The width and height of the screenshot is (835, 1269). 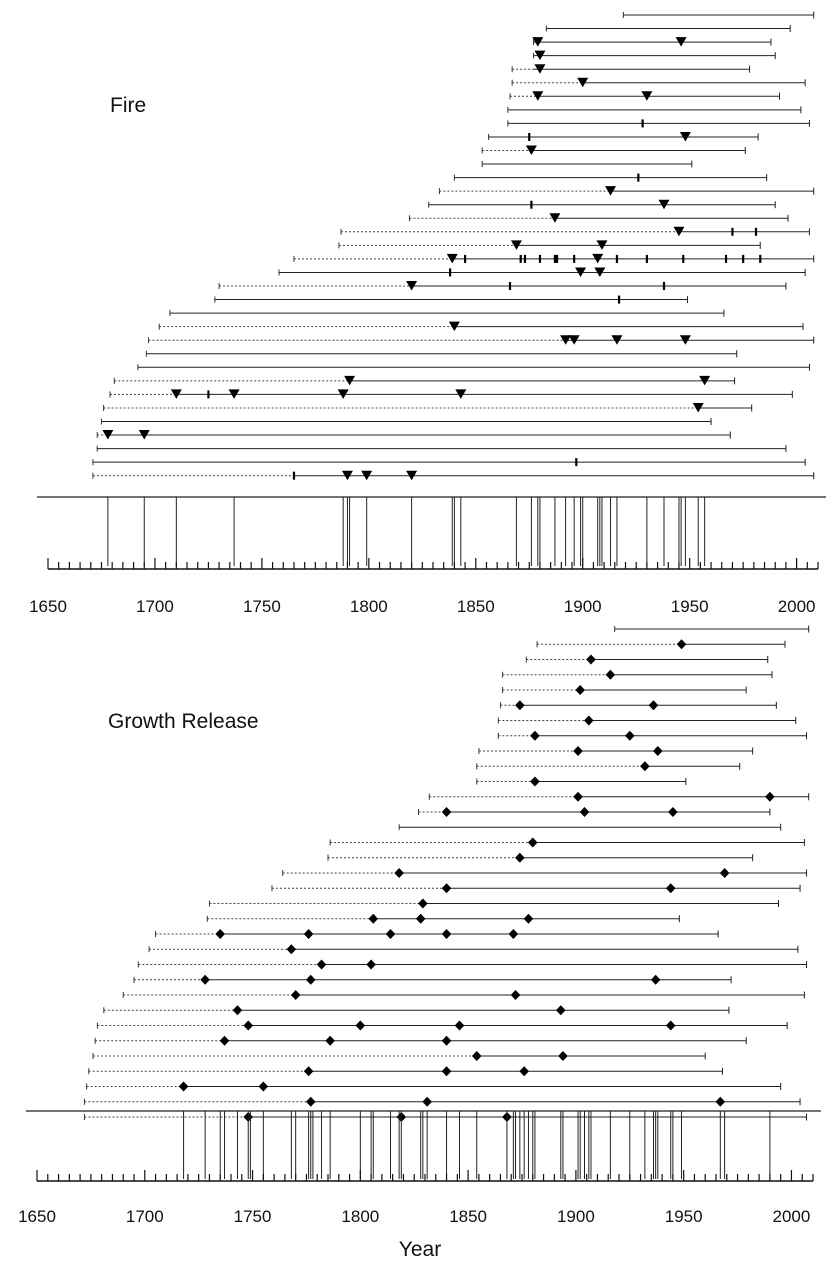 I want to click on x-tick-label: 1850, so click(x=476, y=606).